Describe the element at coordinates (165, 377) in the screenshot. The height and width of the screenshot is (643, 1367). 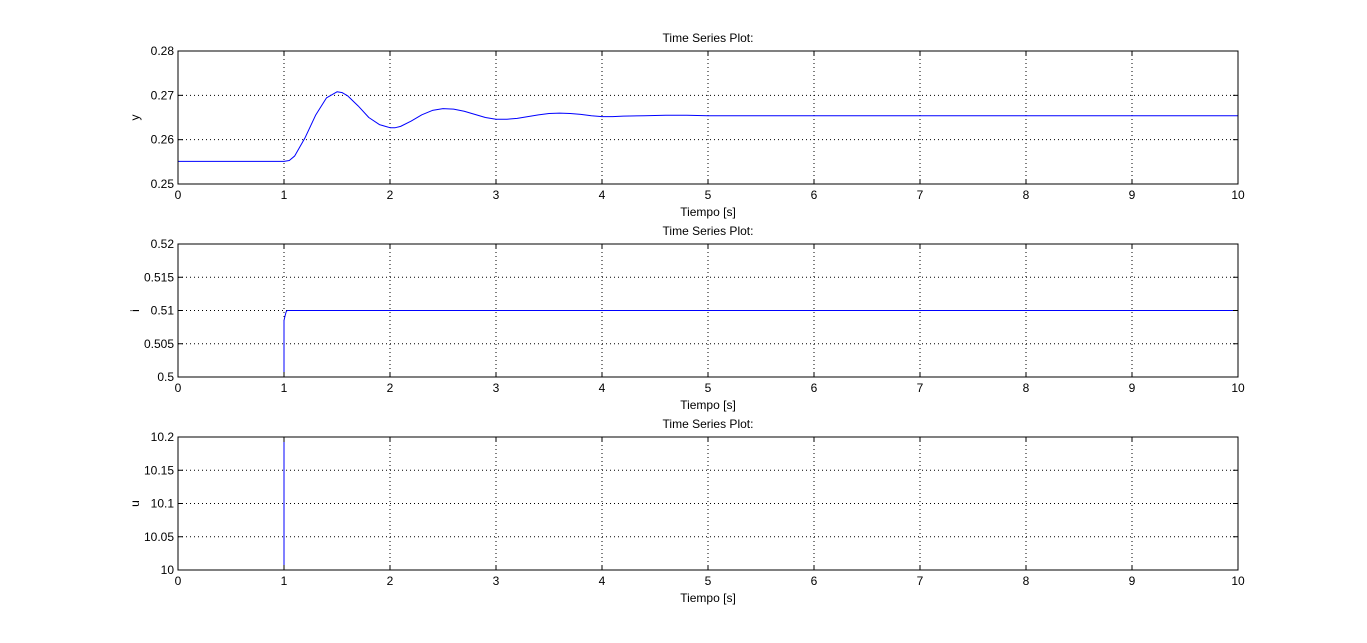
I see `y-tick-label: 0.5` at that location.